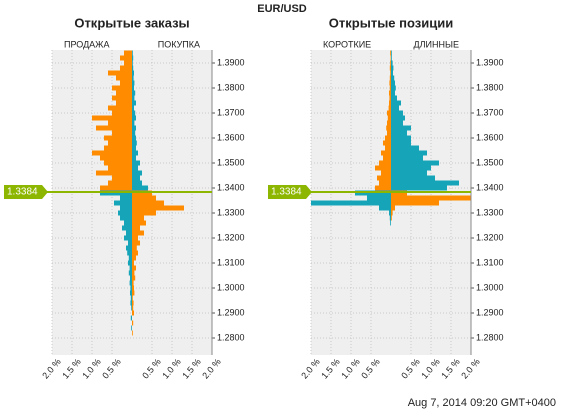  I want to click on y-tick-label: 1.3300, so click(490, 212).